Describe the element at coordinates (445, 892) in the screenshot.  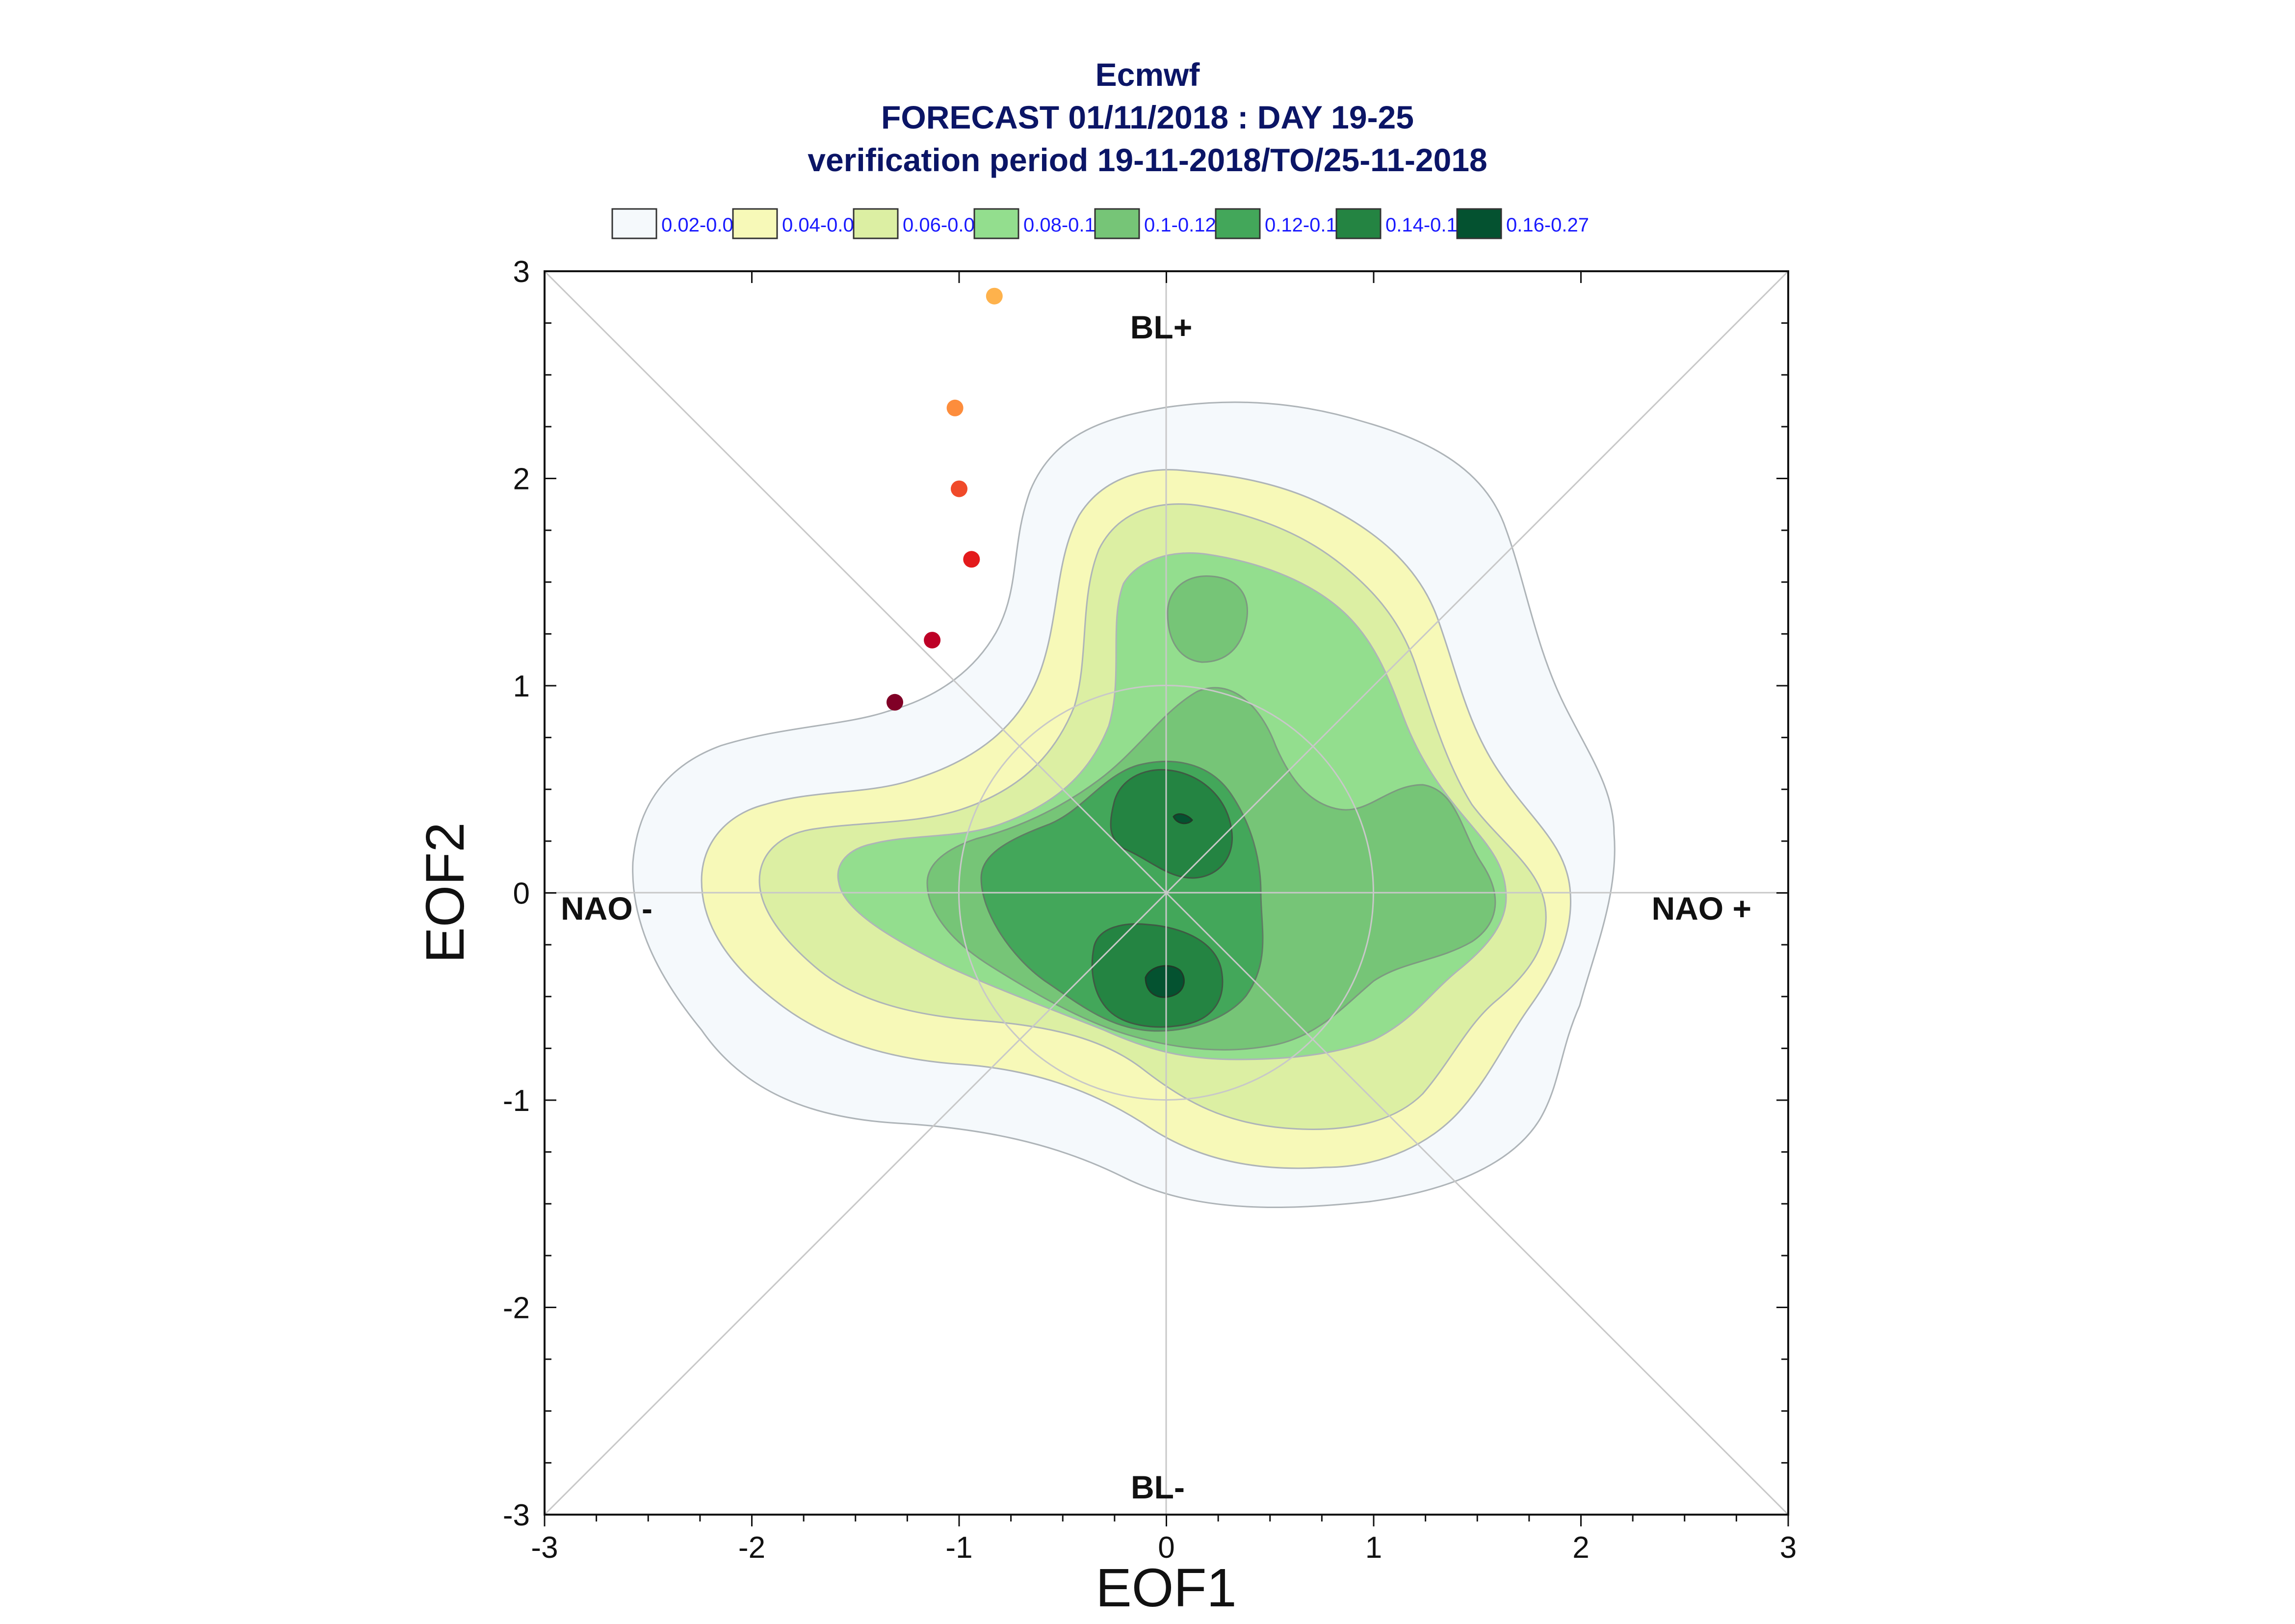
I see `y-axis-label: EOF2` at that location.